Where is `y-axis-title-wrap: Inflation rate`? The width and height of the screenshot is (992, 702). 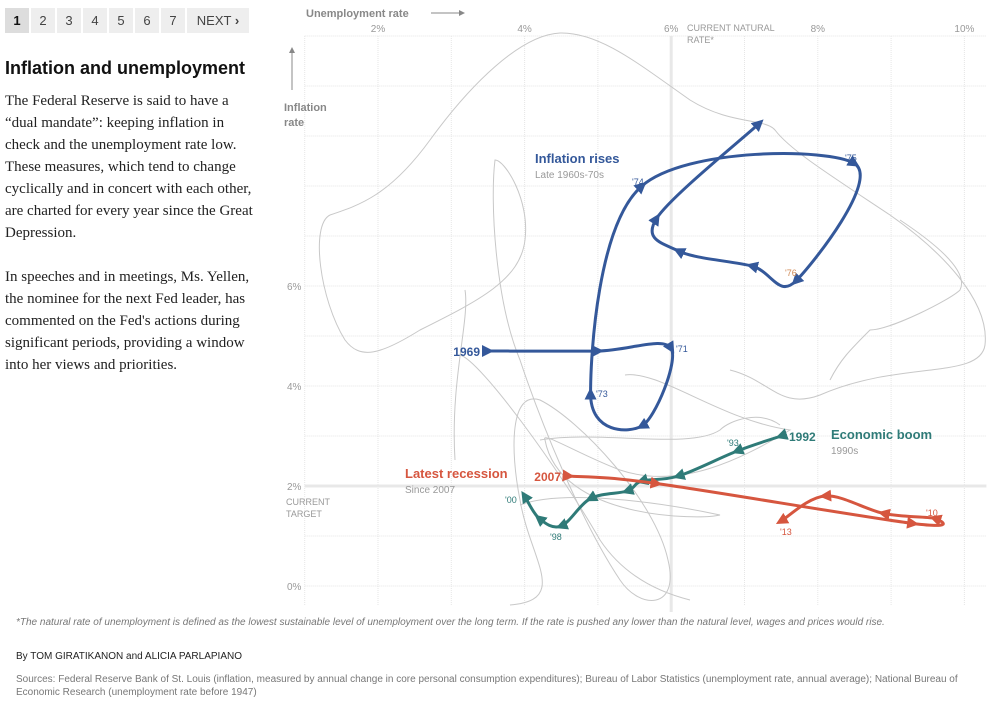
y-axis-title-wrap: Inflation rate is located at coordinates (305, 115).